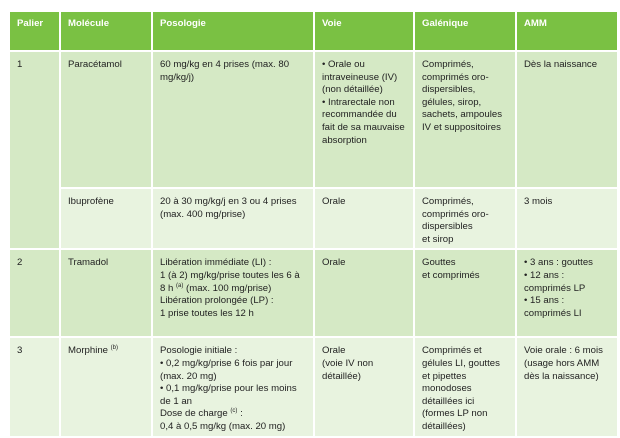 The height and width of the screenshot is (438, 620). Describe the element at coordinates (233, 120) in the screenshot. I see `posologie-cell: 60 mg/kg en 4 prises (max. 80 mg/kg/j)` at that location.